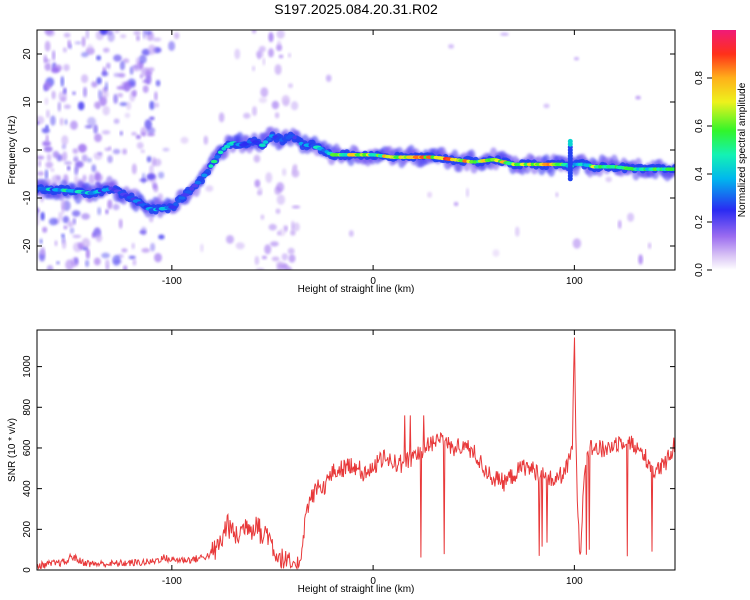  Describe the element at coordinates (27, 570) in the screenshot. I see `snr-y-tick-label: 0` at that location.